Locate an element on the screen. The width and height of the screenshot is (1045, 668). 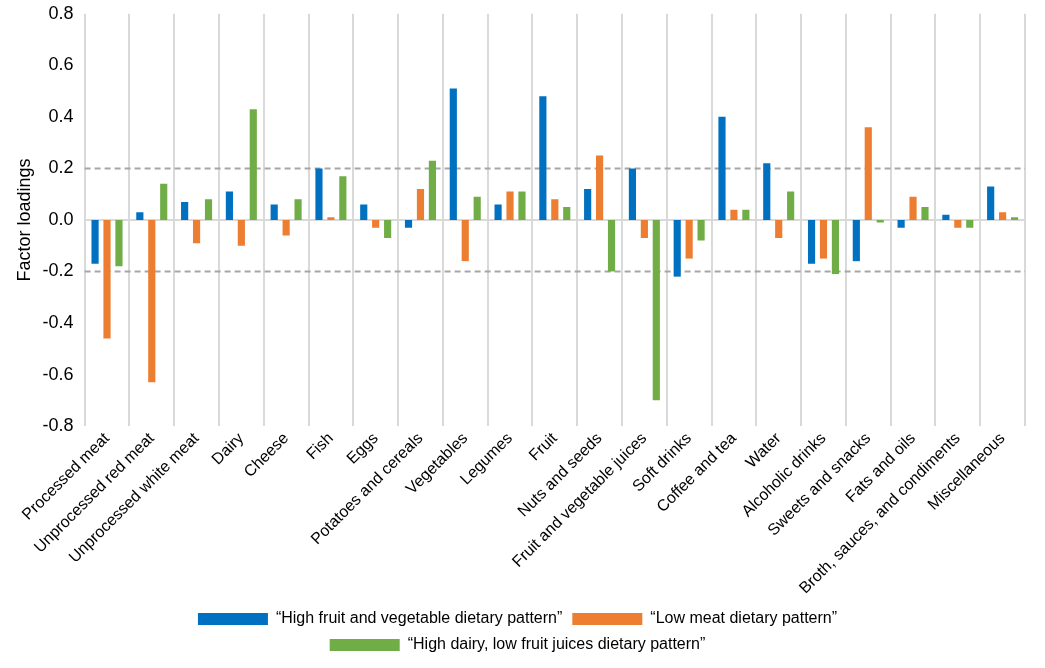
y-tick-label: 0.4 is located at coordinates (61, 115).